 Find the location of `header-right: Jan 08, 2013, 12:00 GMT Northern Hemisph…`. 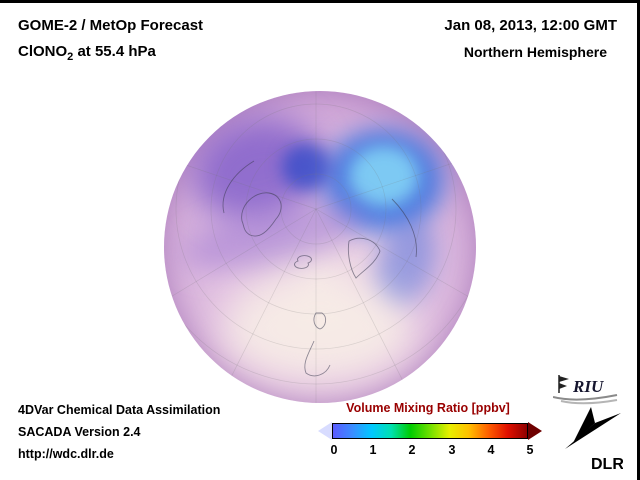

header-right: Jan 08, 2013, 12:00 GMT Northern Hemisph… is located at coordinates (530, 39).